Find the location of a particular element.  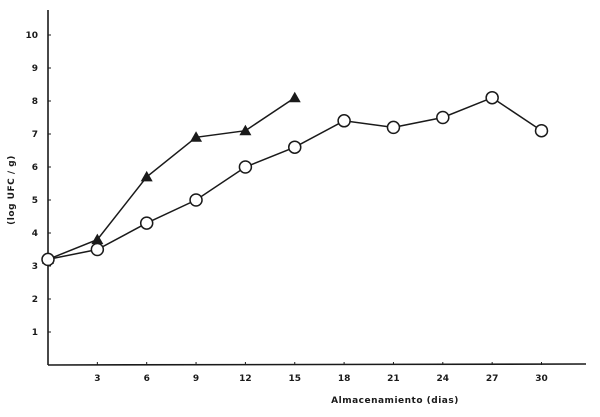

x-tick-label: 18 is located at coordinates (344, 379).